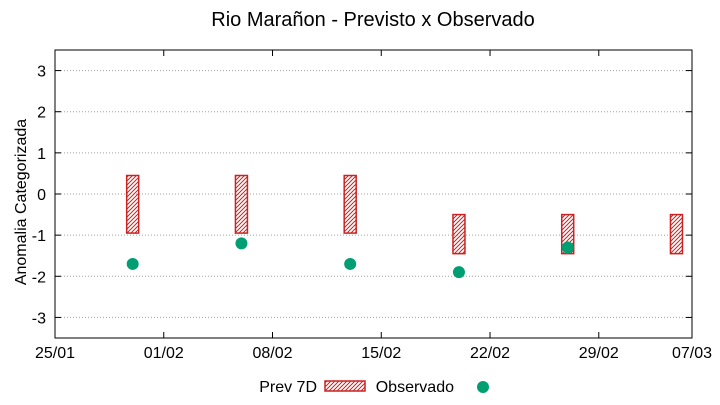 This screenshot has height=405, width=720. I want to click on x-tick-label: 07/03, so click(692, 353).